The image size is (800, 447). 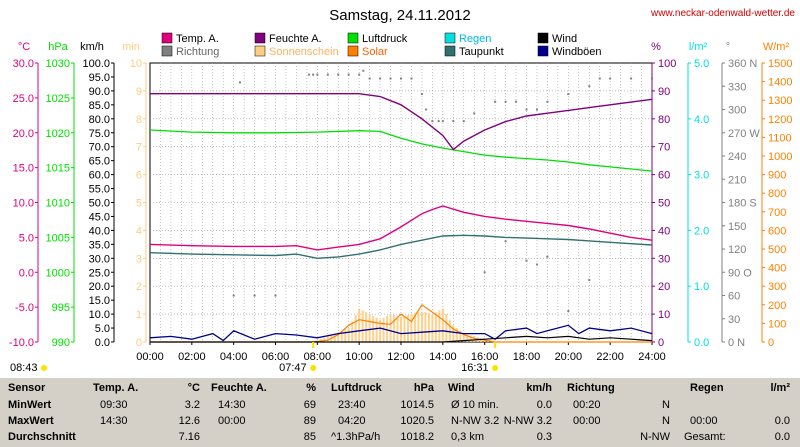 What do you see at coordinates (92, 47) in the screenshot?
I see `wind-axis-unit: km/h` at bounding box center [92, 47].